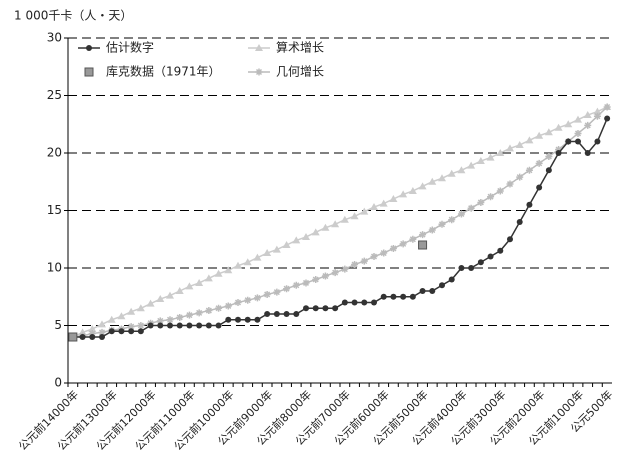  Describe the element at coordinates (54, 95) in the screenshot. I see `y-tick-label: 25` at that location.